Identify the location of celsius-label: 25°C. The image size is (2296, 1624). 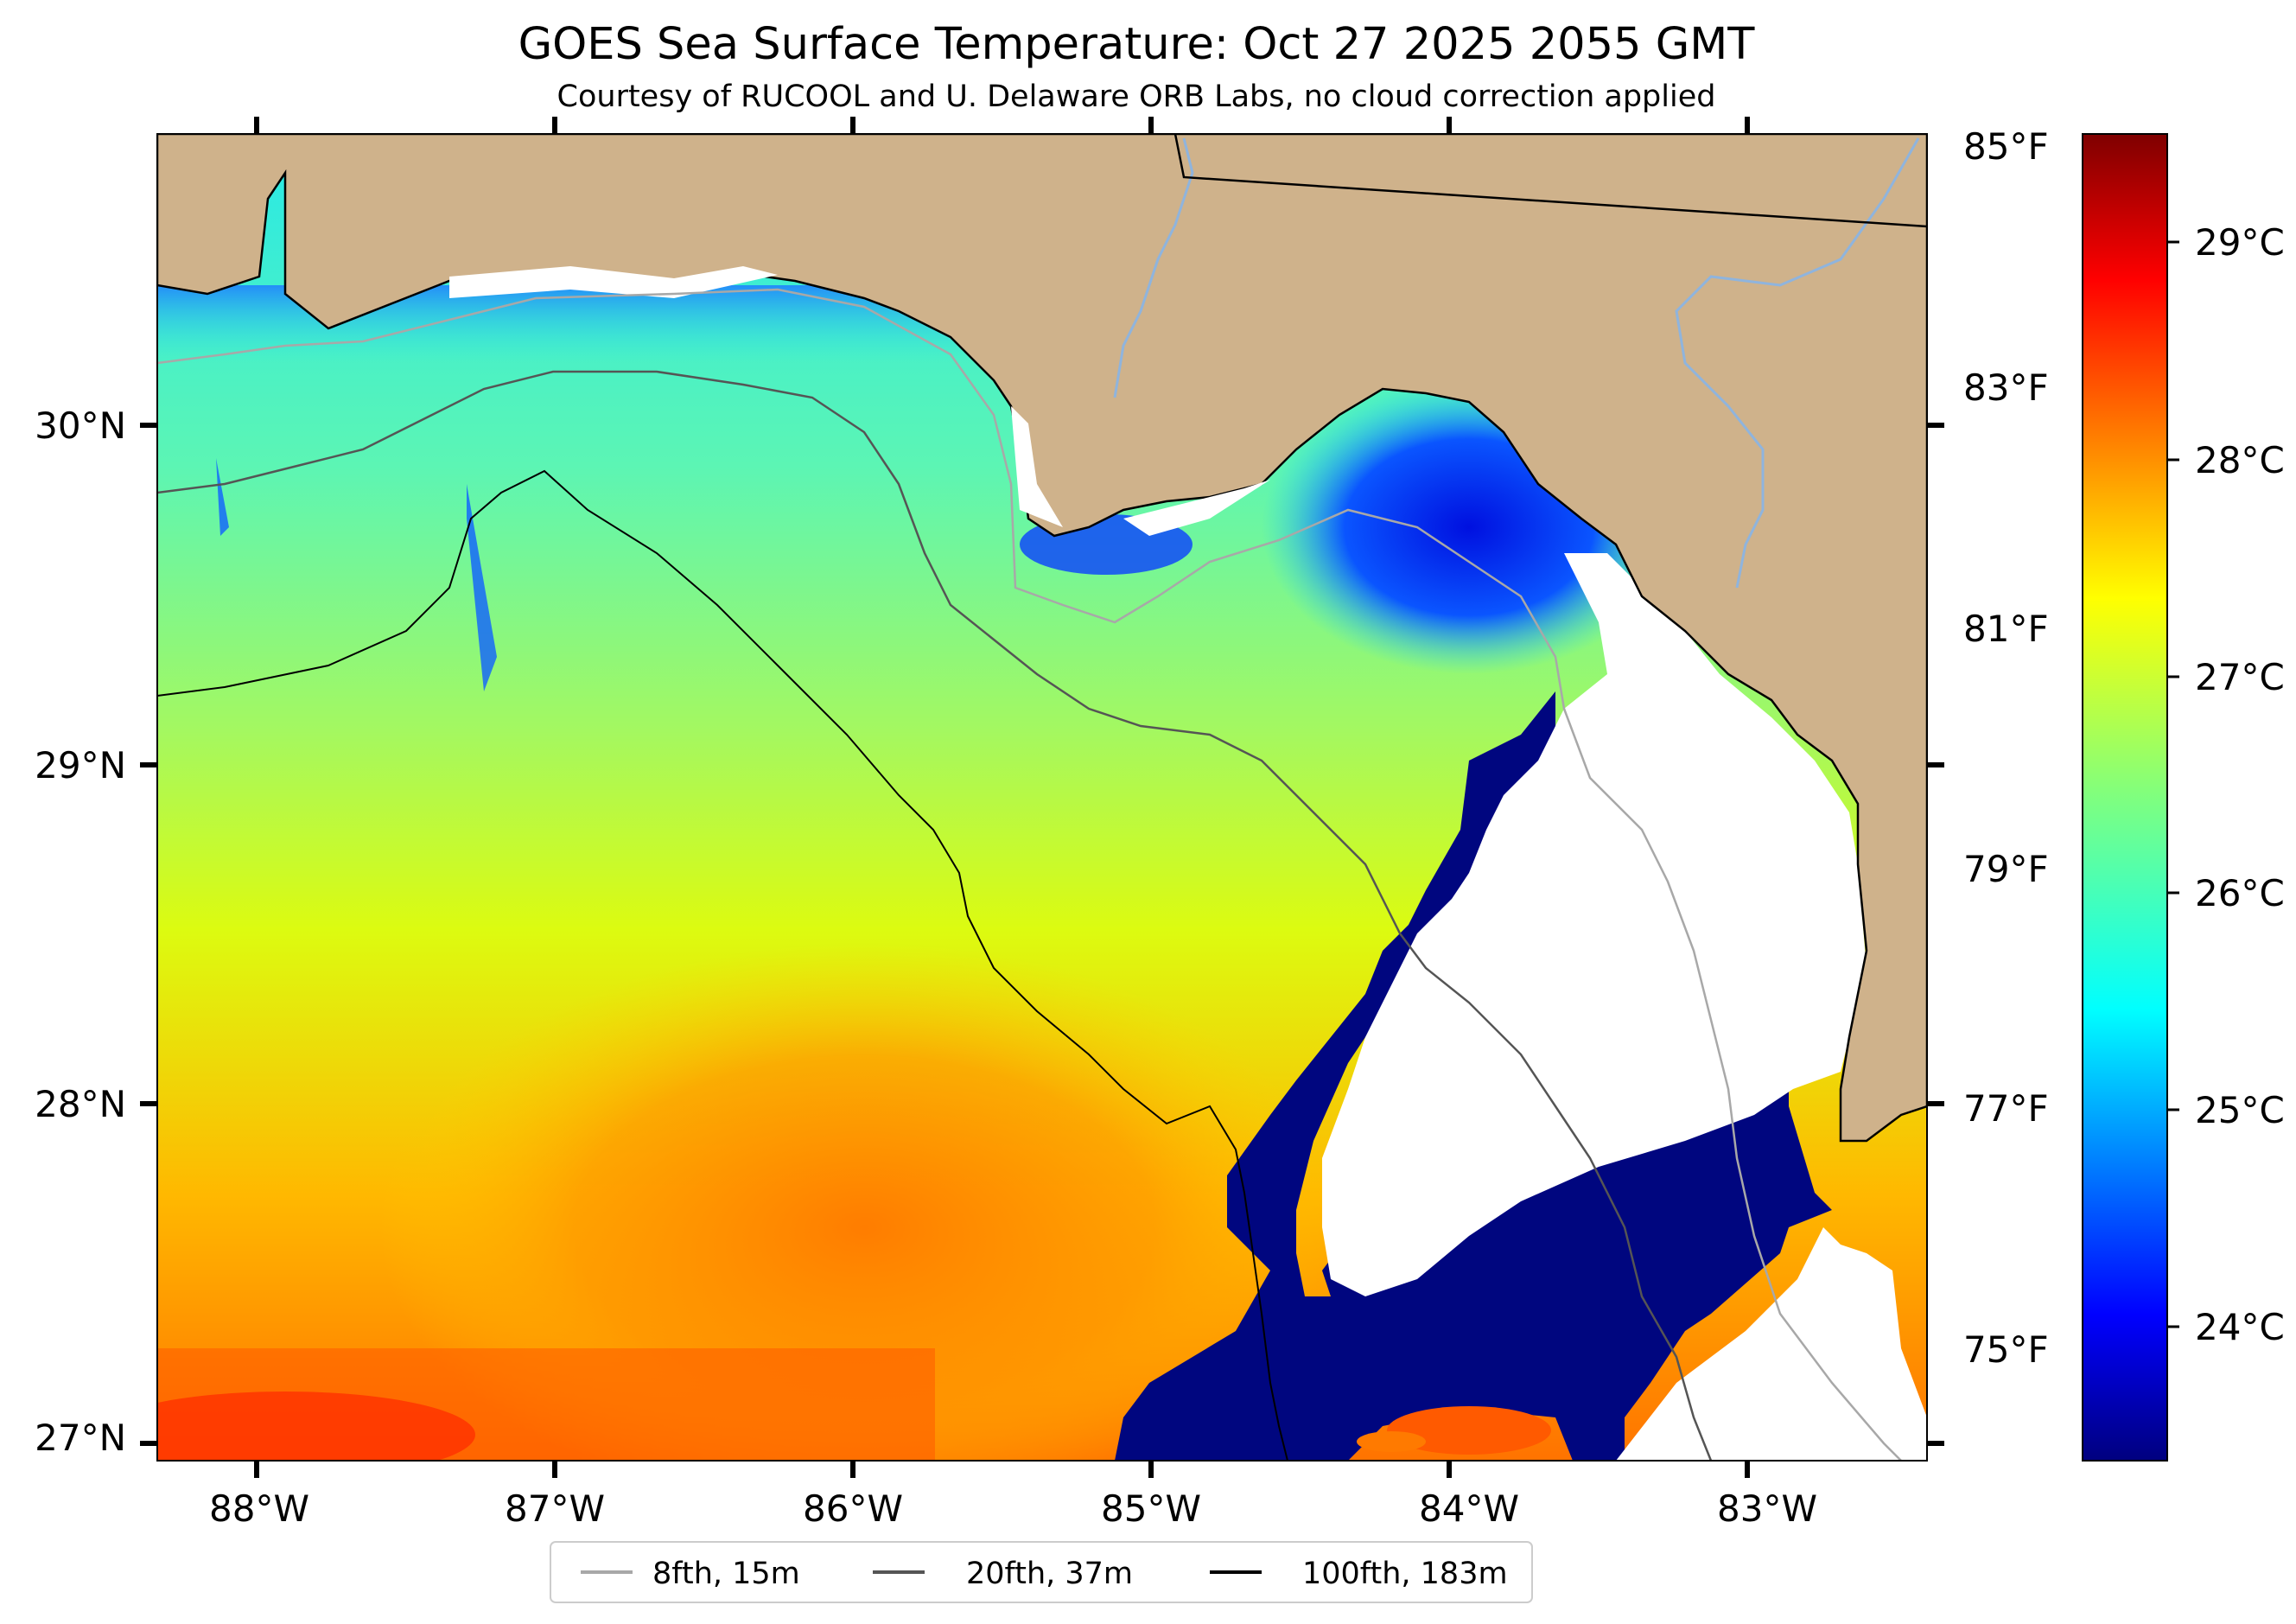
(2240, 1110).